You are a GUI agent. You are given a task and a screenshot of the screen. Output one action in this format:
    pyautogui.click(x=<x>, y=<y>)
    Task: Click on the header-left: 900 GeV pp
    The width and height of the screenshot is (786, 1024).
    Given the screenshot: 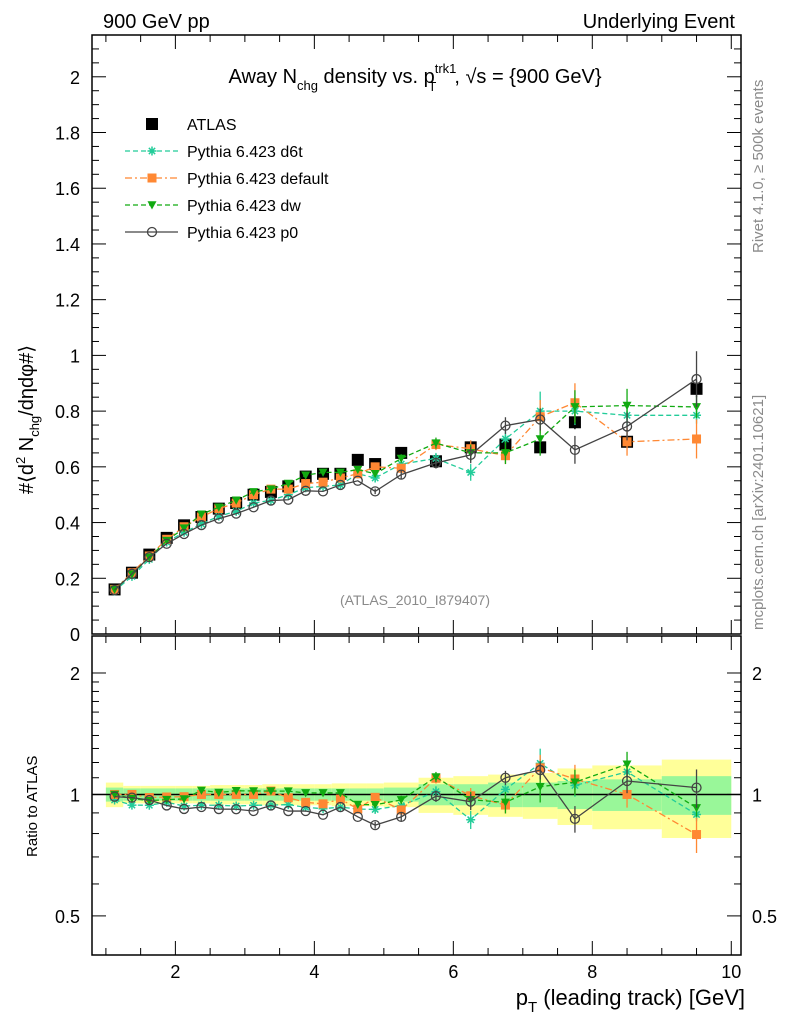 What is the action you would take?
    pyautogui.click(x=156, y=22)
    